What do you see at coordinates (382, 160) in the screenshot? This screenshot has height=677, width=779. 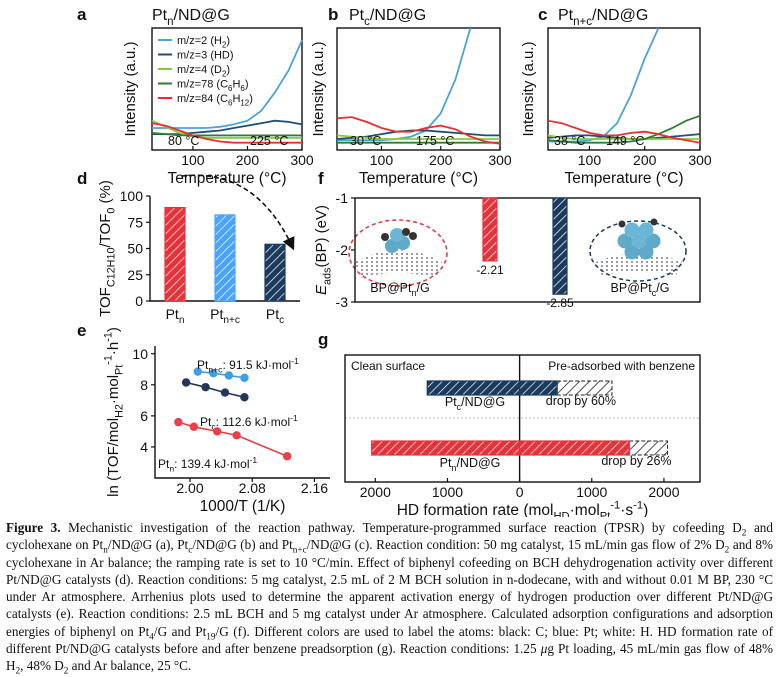 I see `x-tick-label: 100` at bounding box center [382, 160].